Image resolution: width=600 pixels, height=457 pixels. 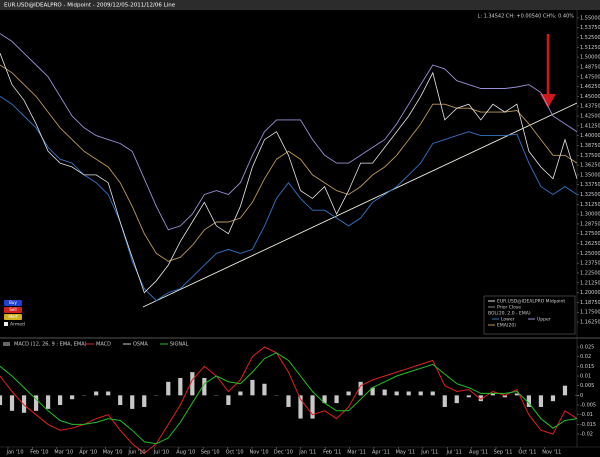 What do you see at coordinates (590, 38) in the screenshot?
I see `y-tick-label: 1.52500` at bounding box center [590, 38].